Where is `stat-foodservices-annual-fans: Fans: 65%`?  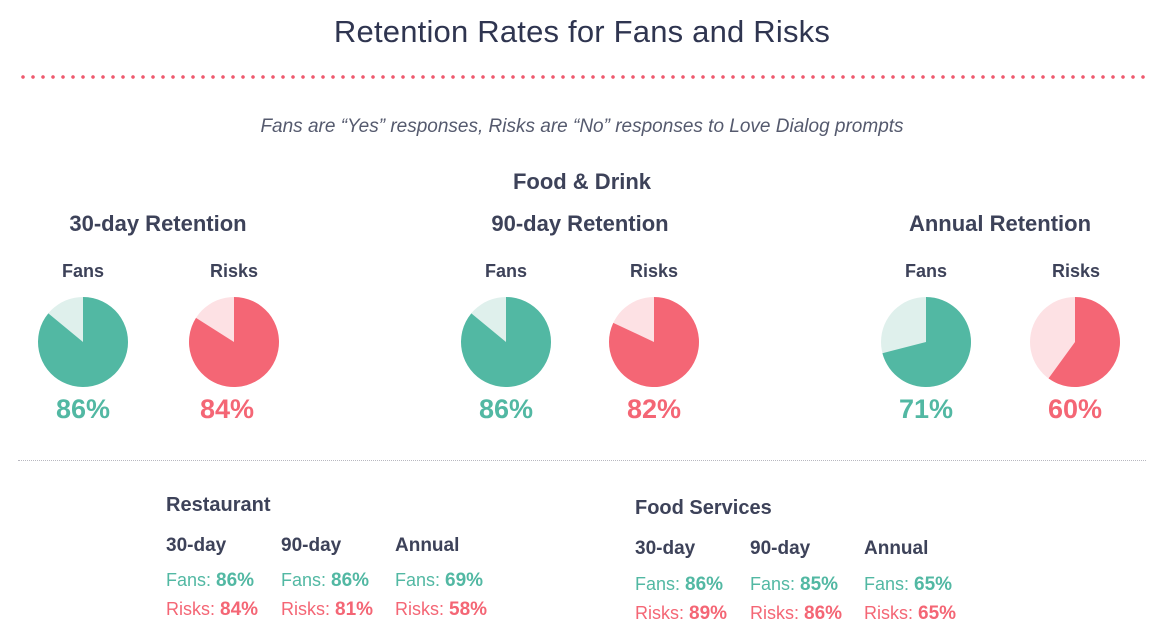 stat-foodservices-annual-fans: Fans: 65% is located at coordinates (908, 584).